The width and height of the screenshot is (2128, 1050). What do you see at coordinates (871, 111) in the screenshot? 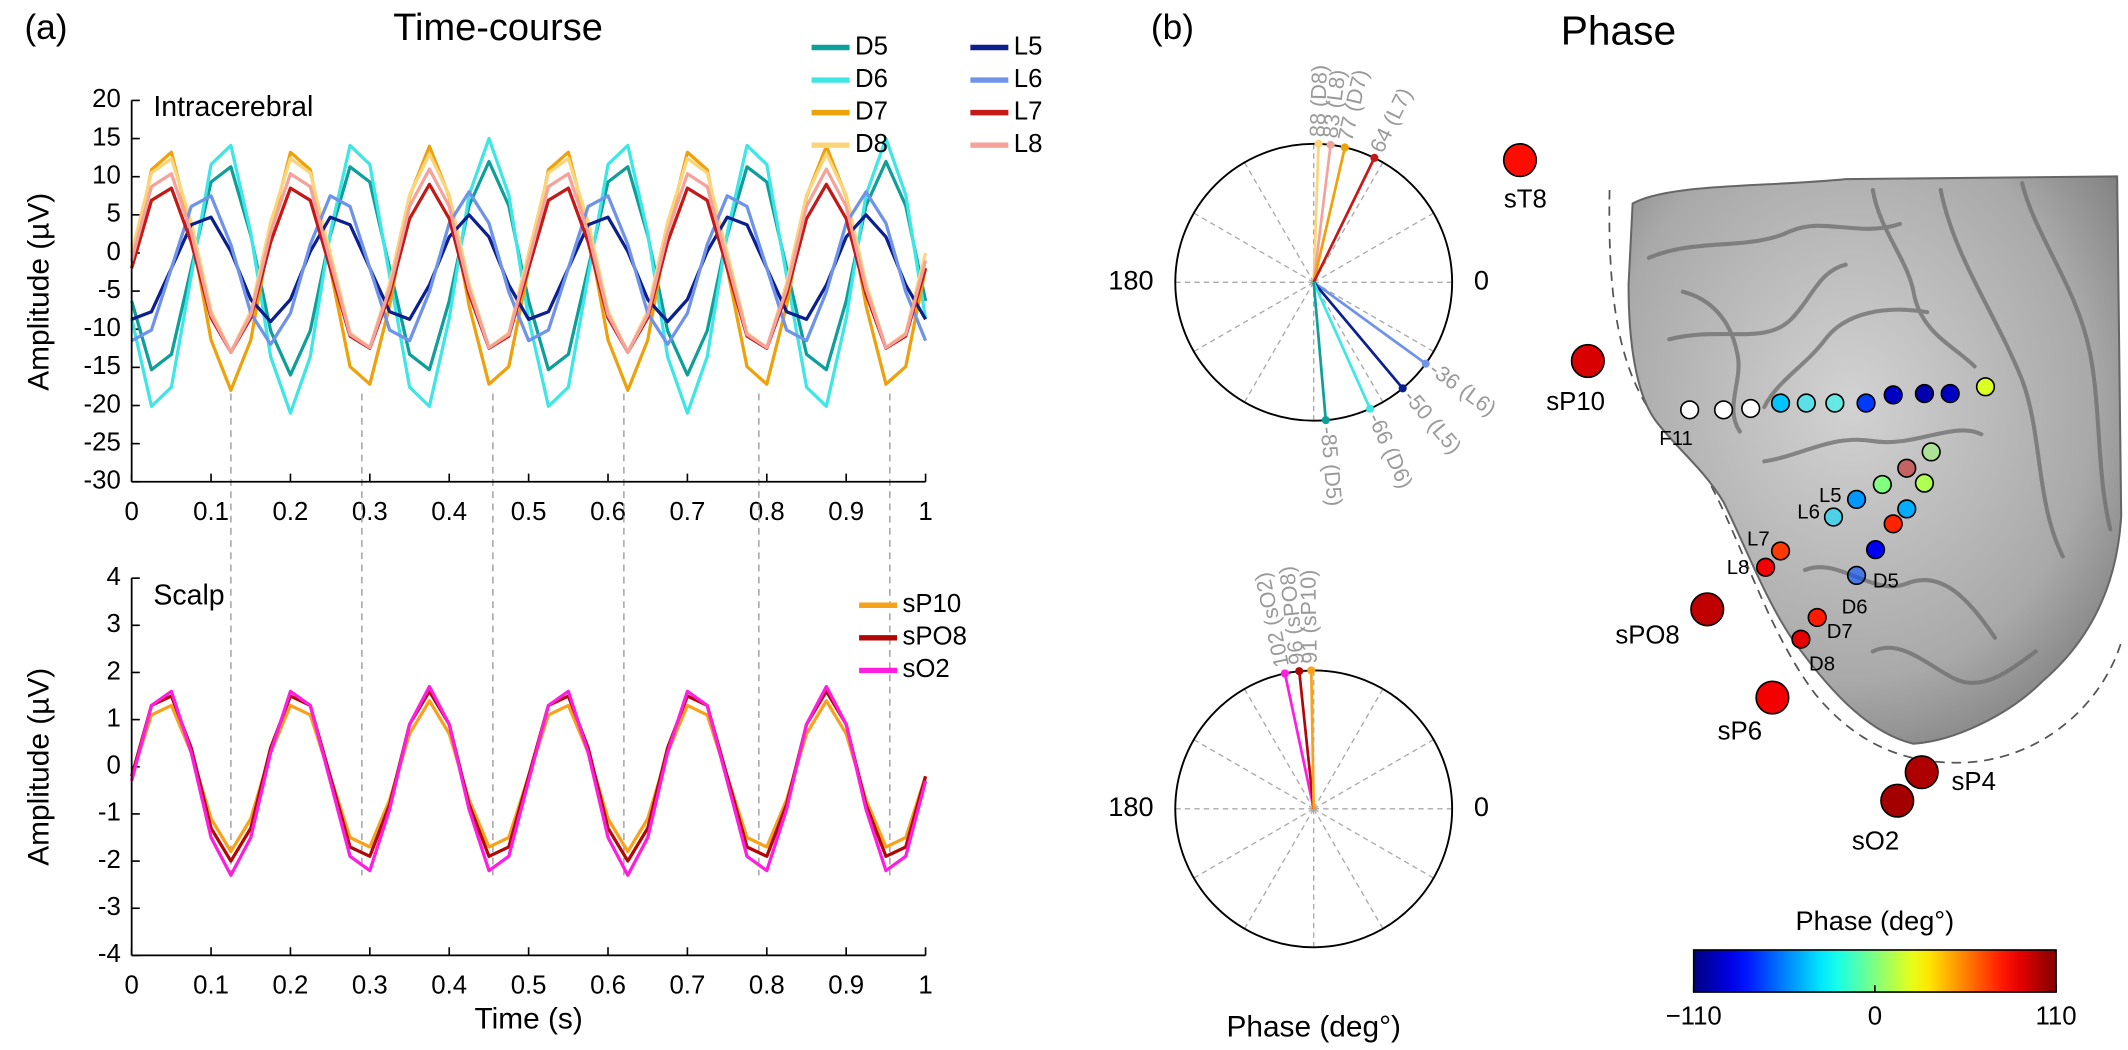
I see `legend-label: D7` at bounding box center [871, 111].